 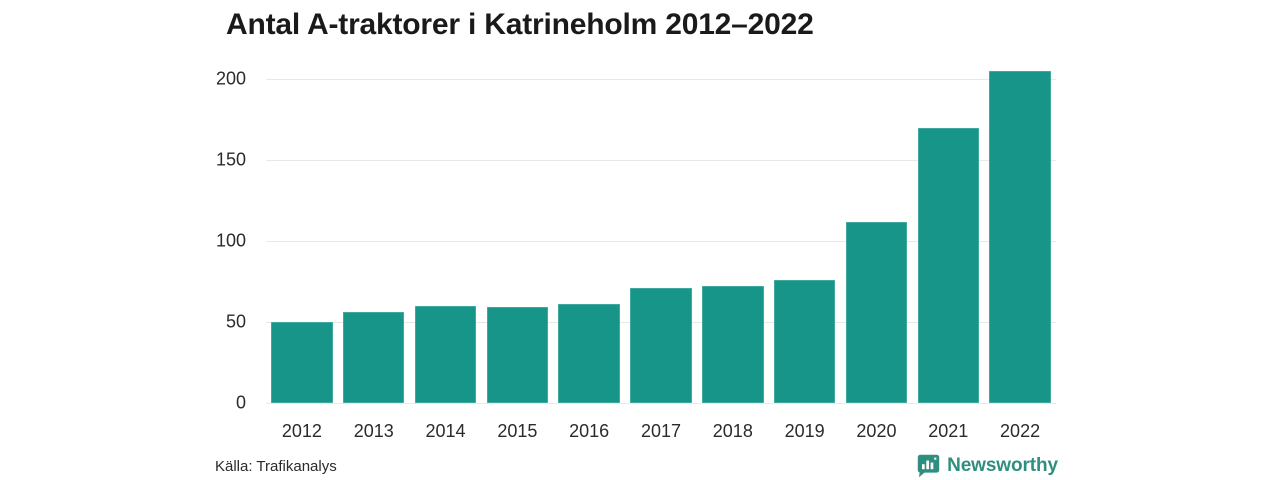 I want to click on source-note: Källa: Trafikanalys, so click(x=276, y=466).